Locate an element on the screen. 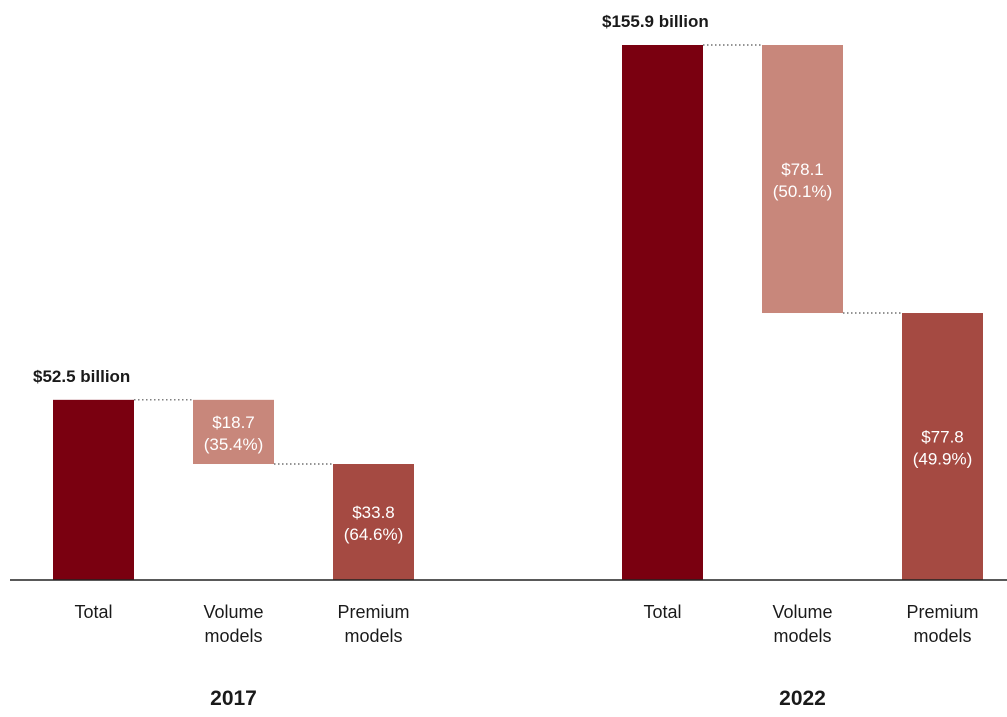 This screenshot has width=1007, height=717. bar-premium-2022 is located at coordinates (942, 446).